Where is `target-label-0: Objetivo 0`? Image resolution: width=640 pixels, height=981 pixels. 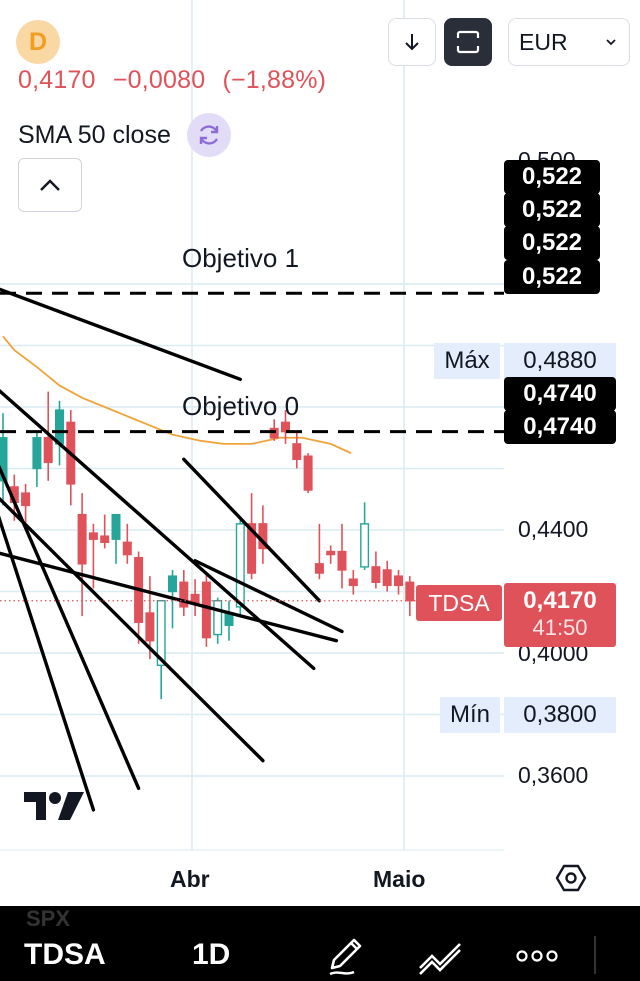
target-label-0: Objetivo 0 is located at coordinates (241, 406).